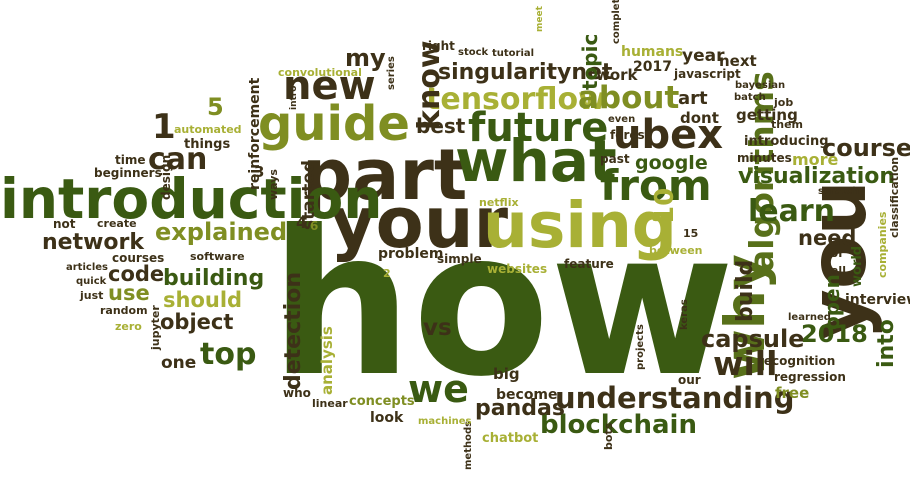 Image resolution: width=910 pixels, height=494 pixels. What do you see at coordinates (656, 185) in the screenshot?
I see `word-from: from` at bounding box center [656, 185].